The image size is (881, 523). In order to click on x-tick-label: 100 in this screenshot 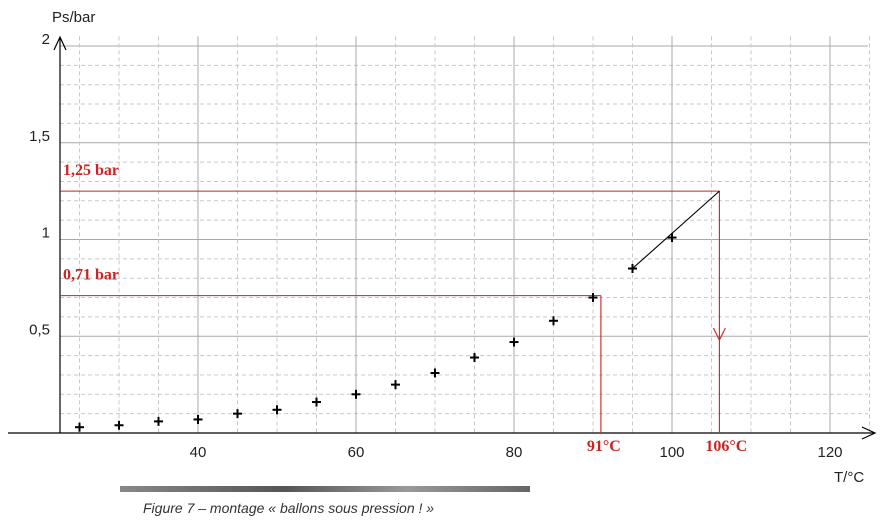, I will do `click(671, 452)`.